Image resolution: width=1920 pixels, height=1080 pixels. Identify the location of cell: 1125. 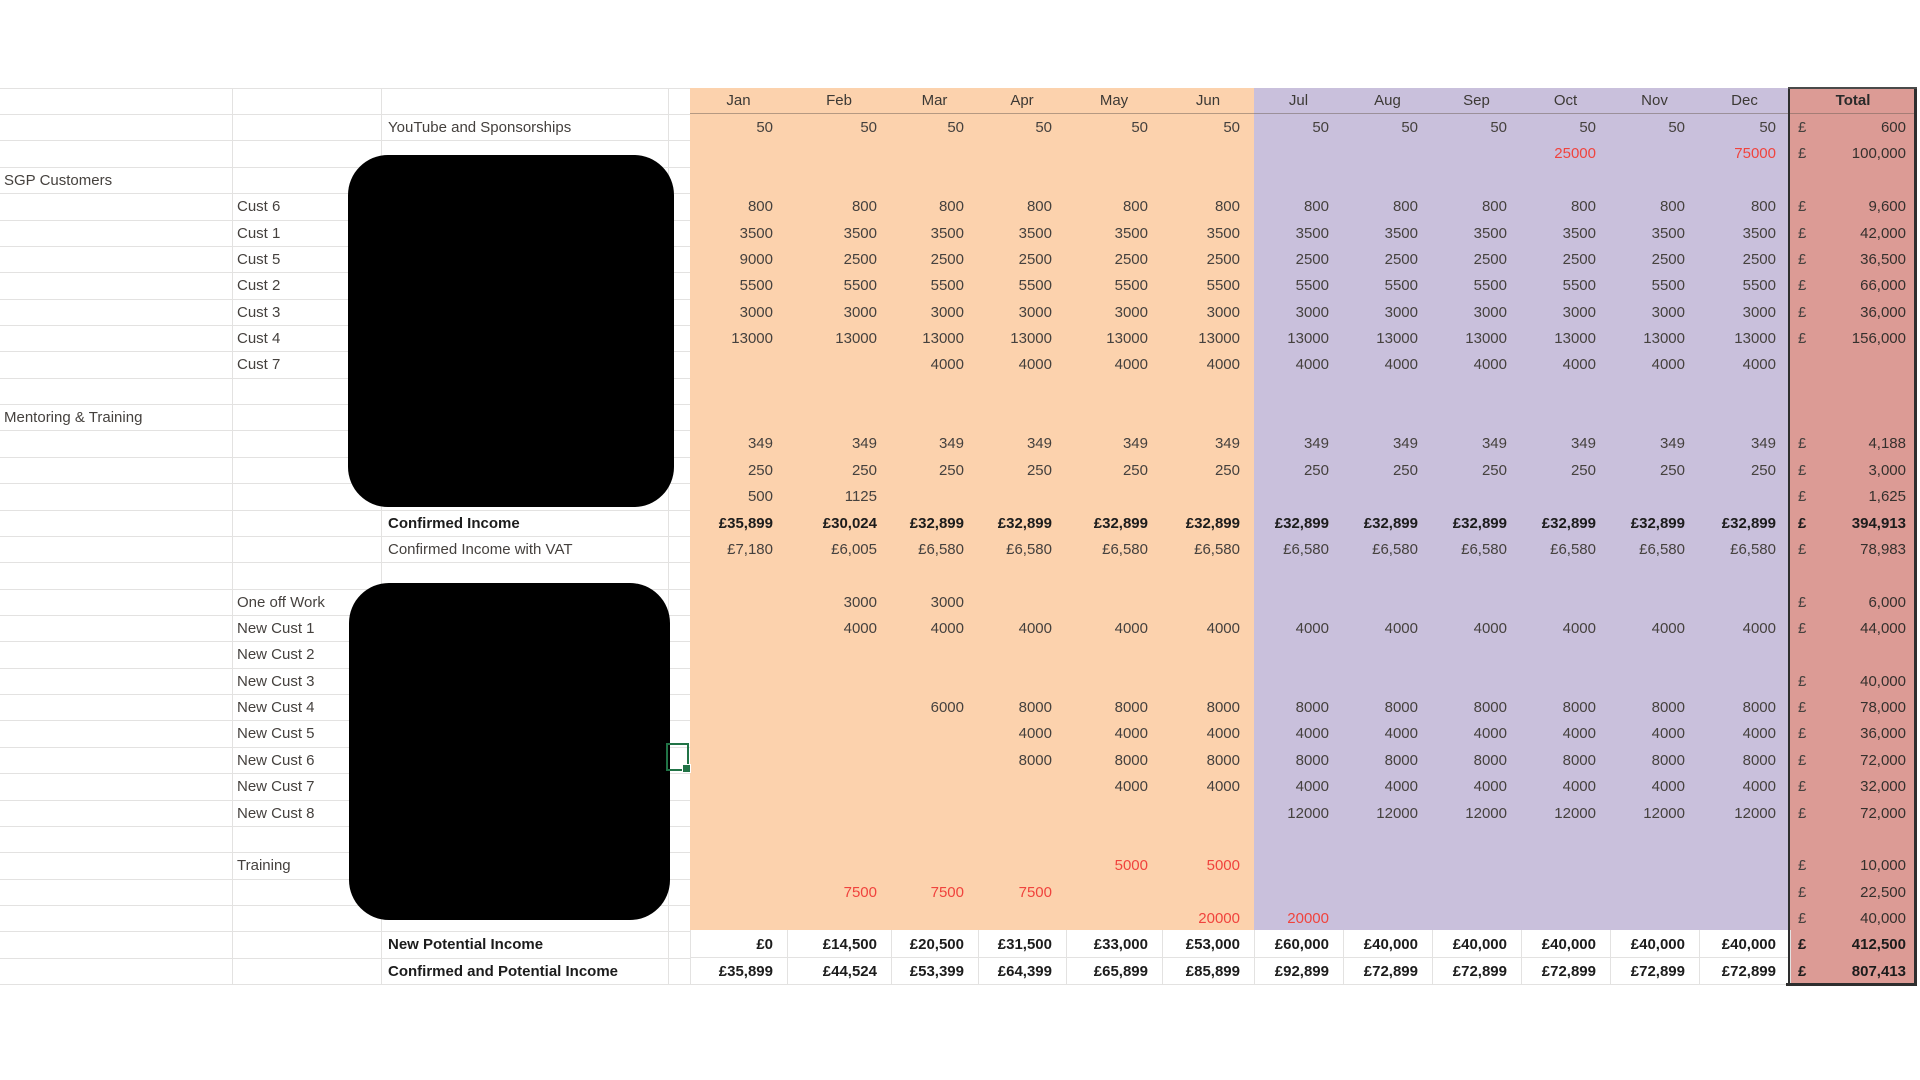
(860, 497).